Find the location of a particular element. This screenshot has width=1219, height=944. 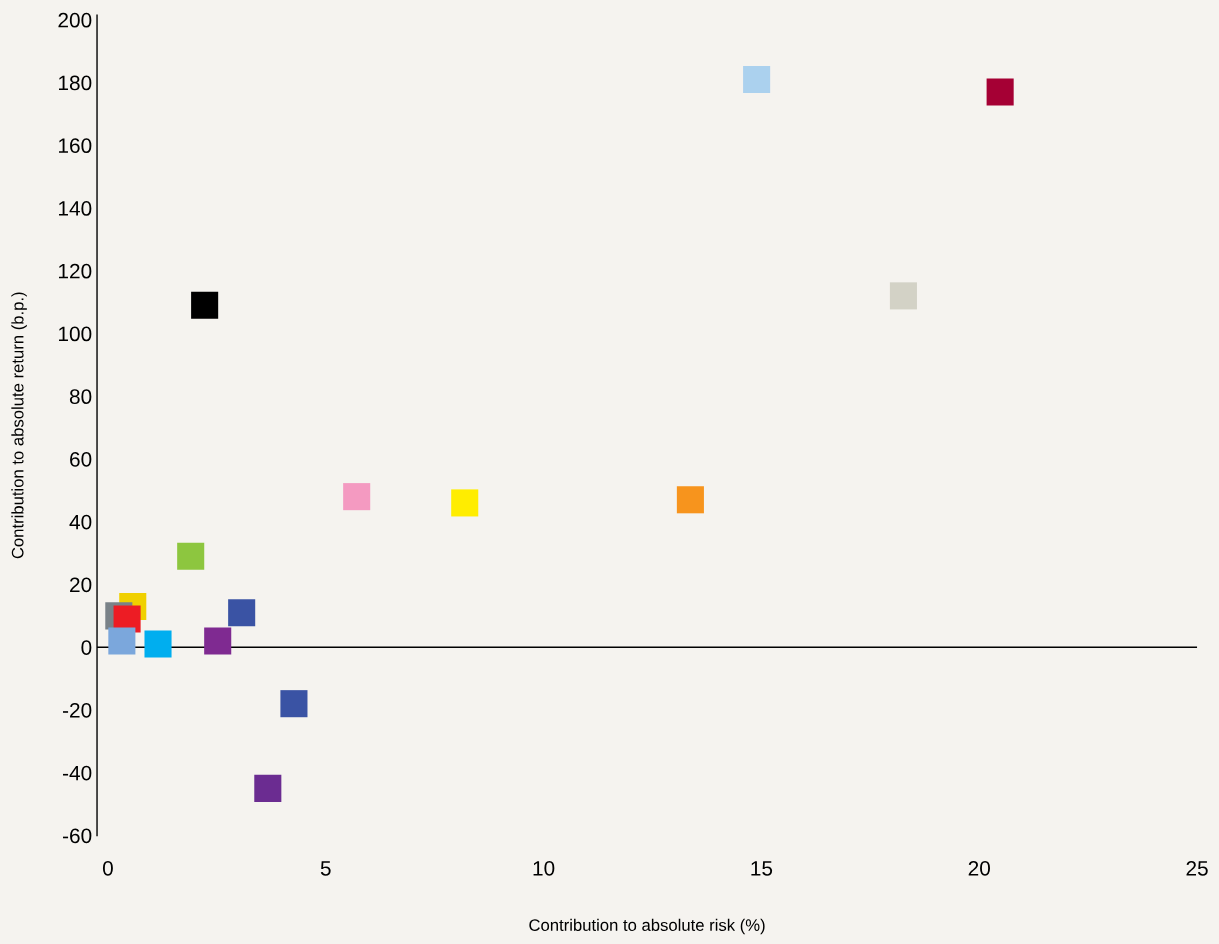

x-tick-label: 5 is located at coordinates (325, 868).